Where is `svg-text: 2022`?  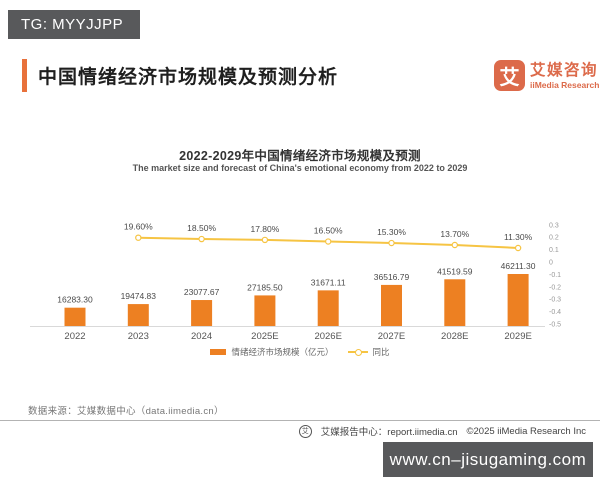 svg-text: 2022 is located at coordinates (74, 336).